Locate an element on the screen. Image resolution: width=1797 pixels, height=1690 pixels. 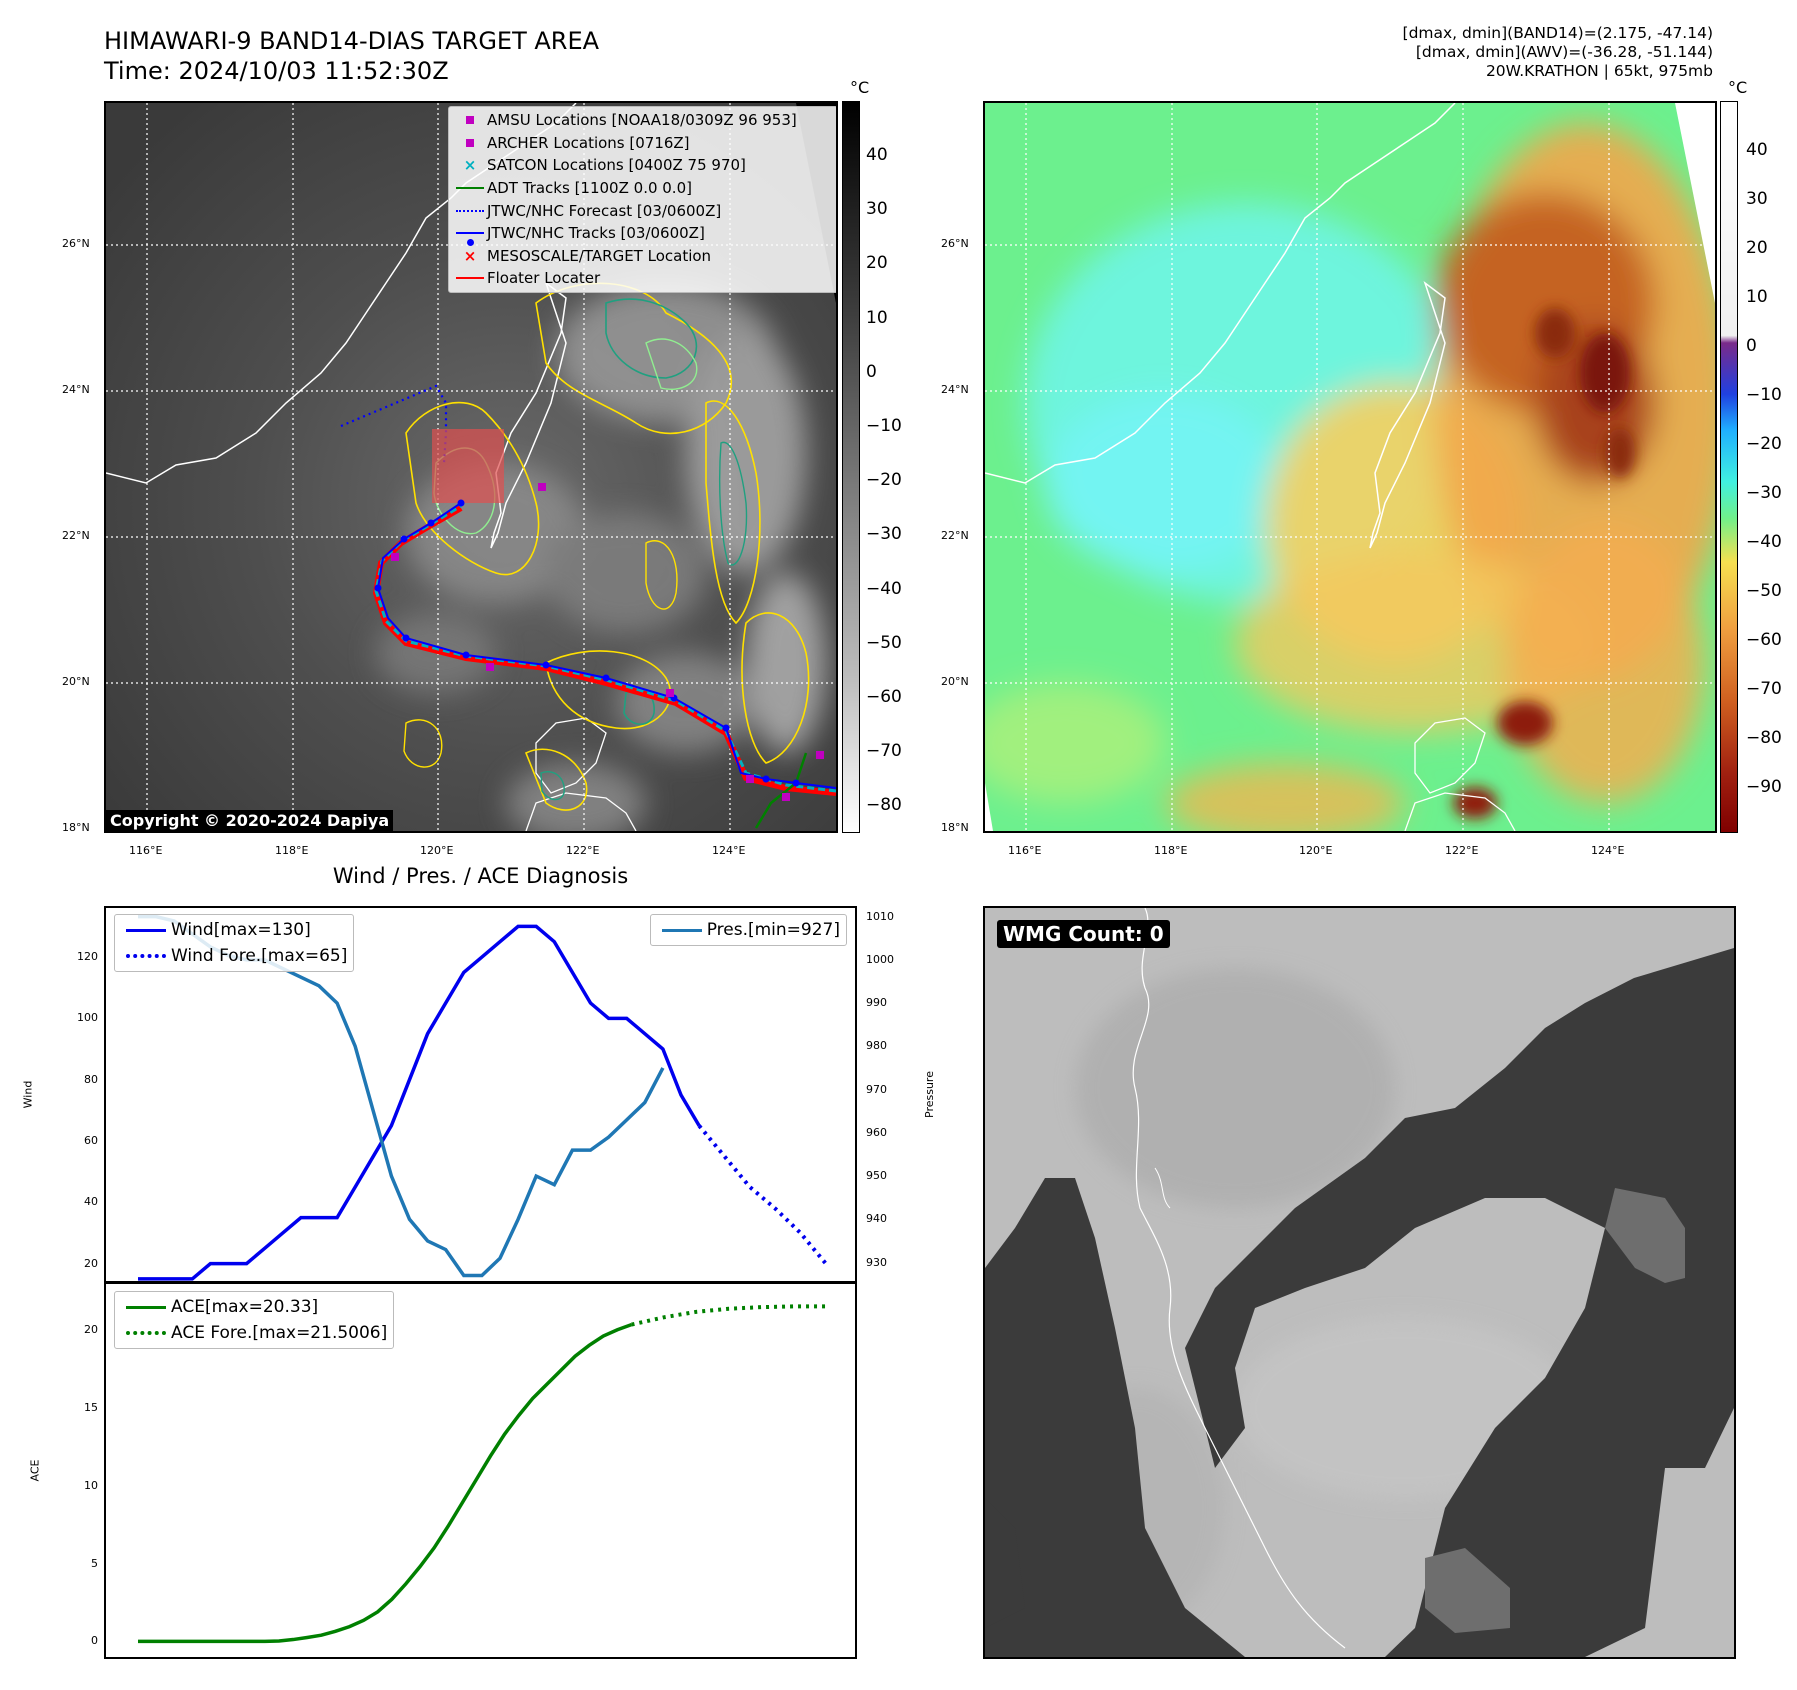
pressure-y-tick: 1000 is located at coordinates (880, 959).